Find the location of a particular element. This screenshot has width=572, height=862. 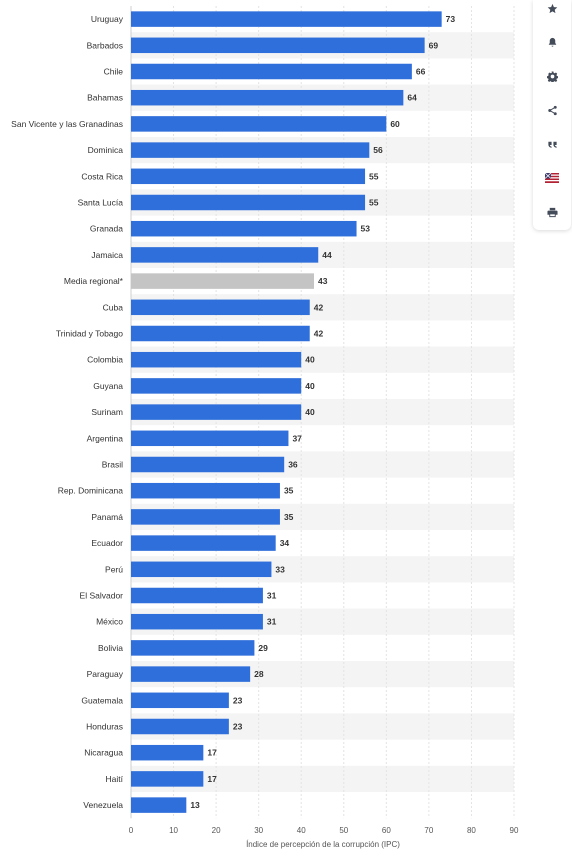

flag-icon is located at coordinates (552, 178).